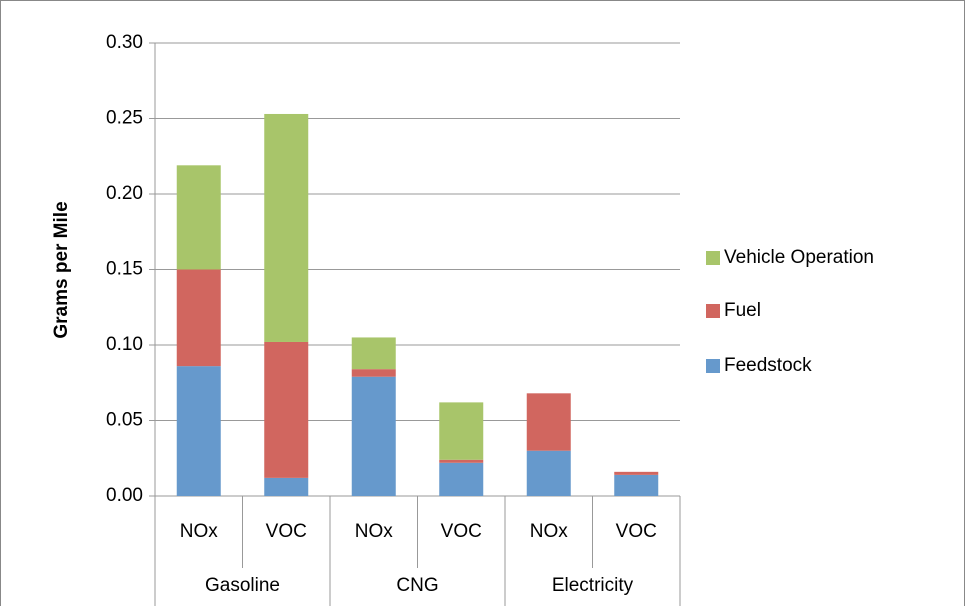 The image size is (965, 606). I want to click on y-tick-label: 0.30, so click(124, 42).